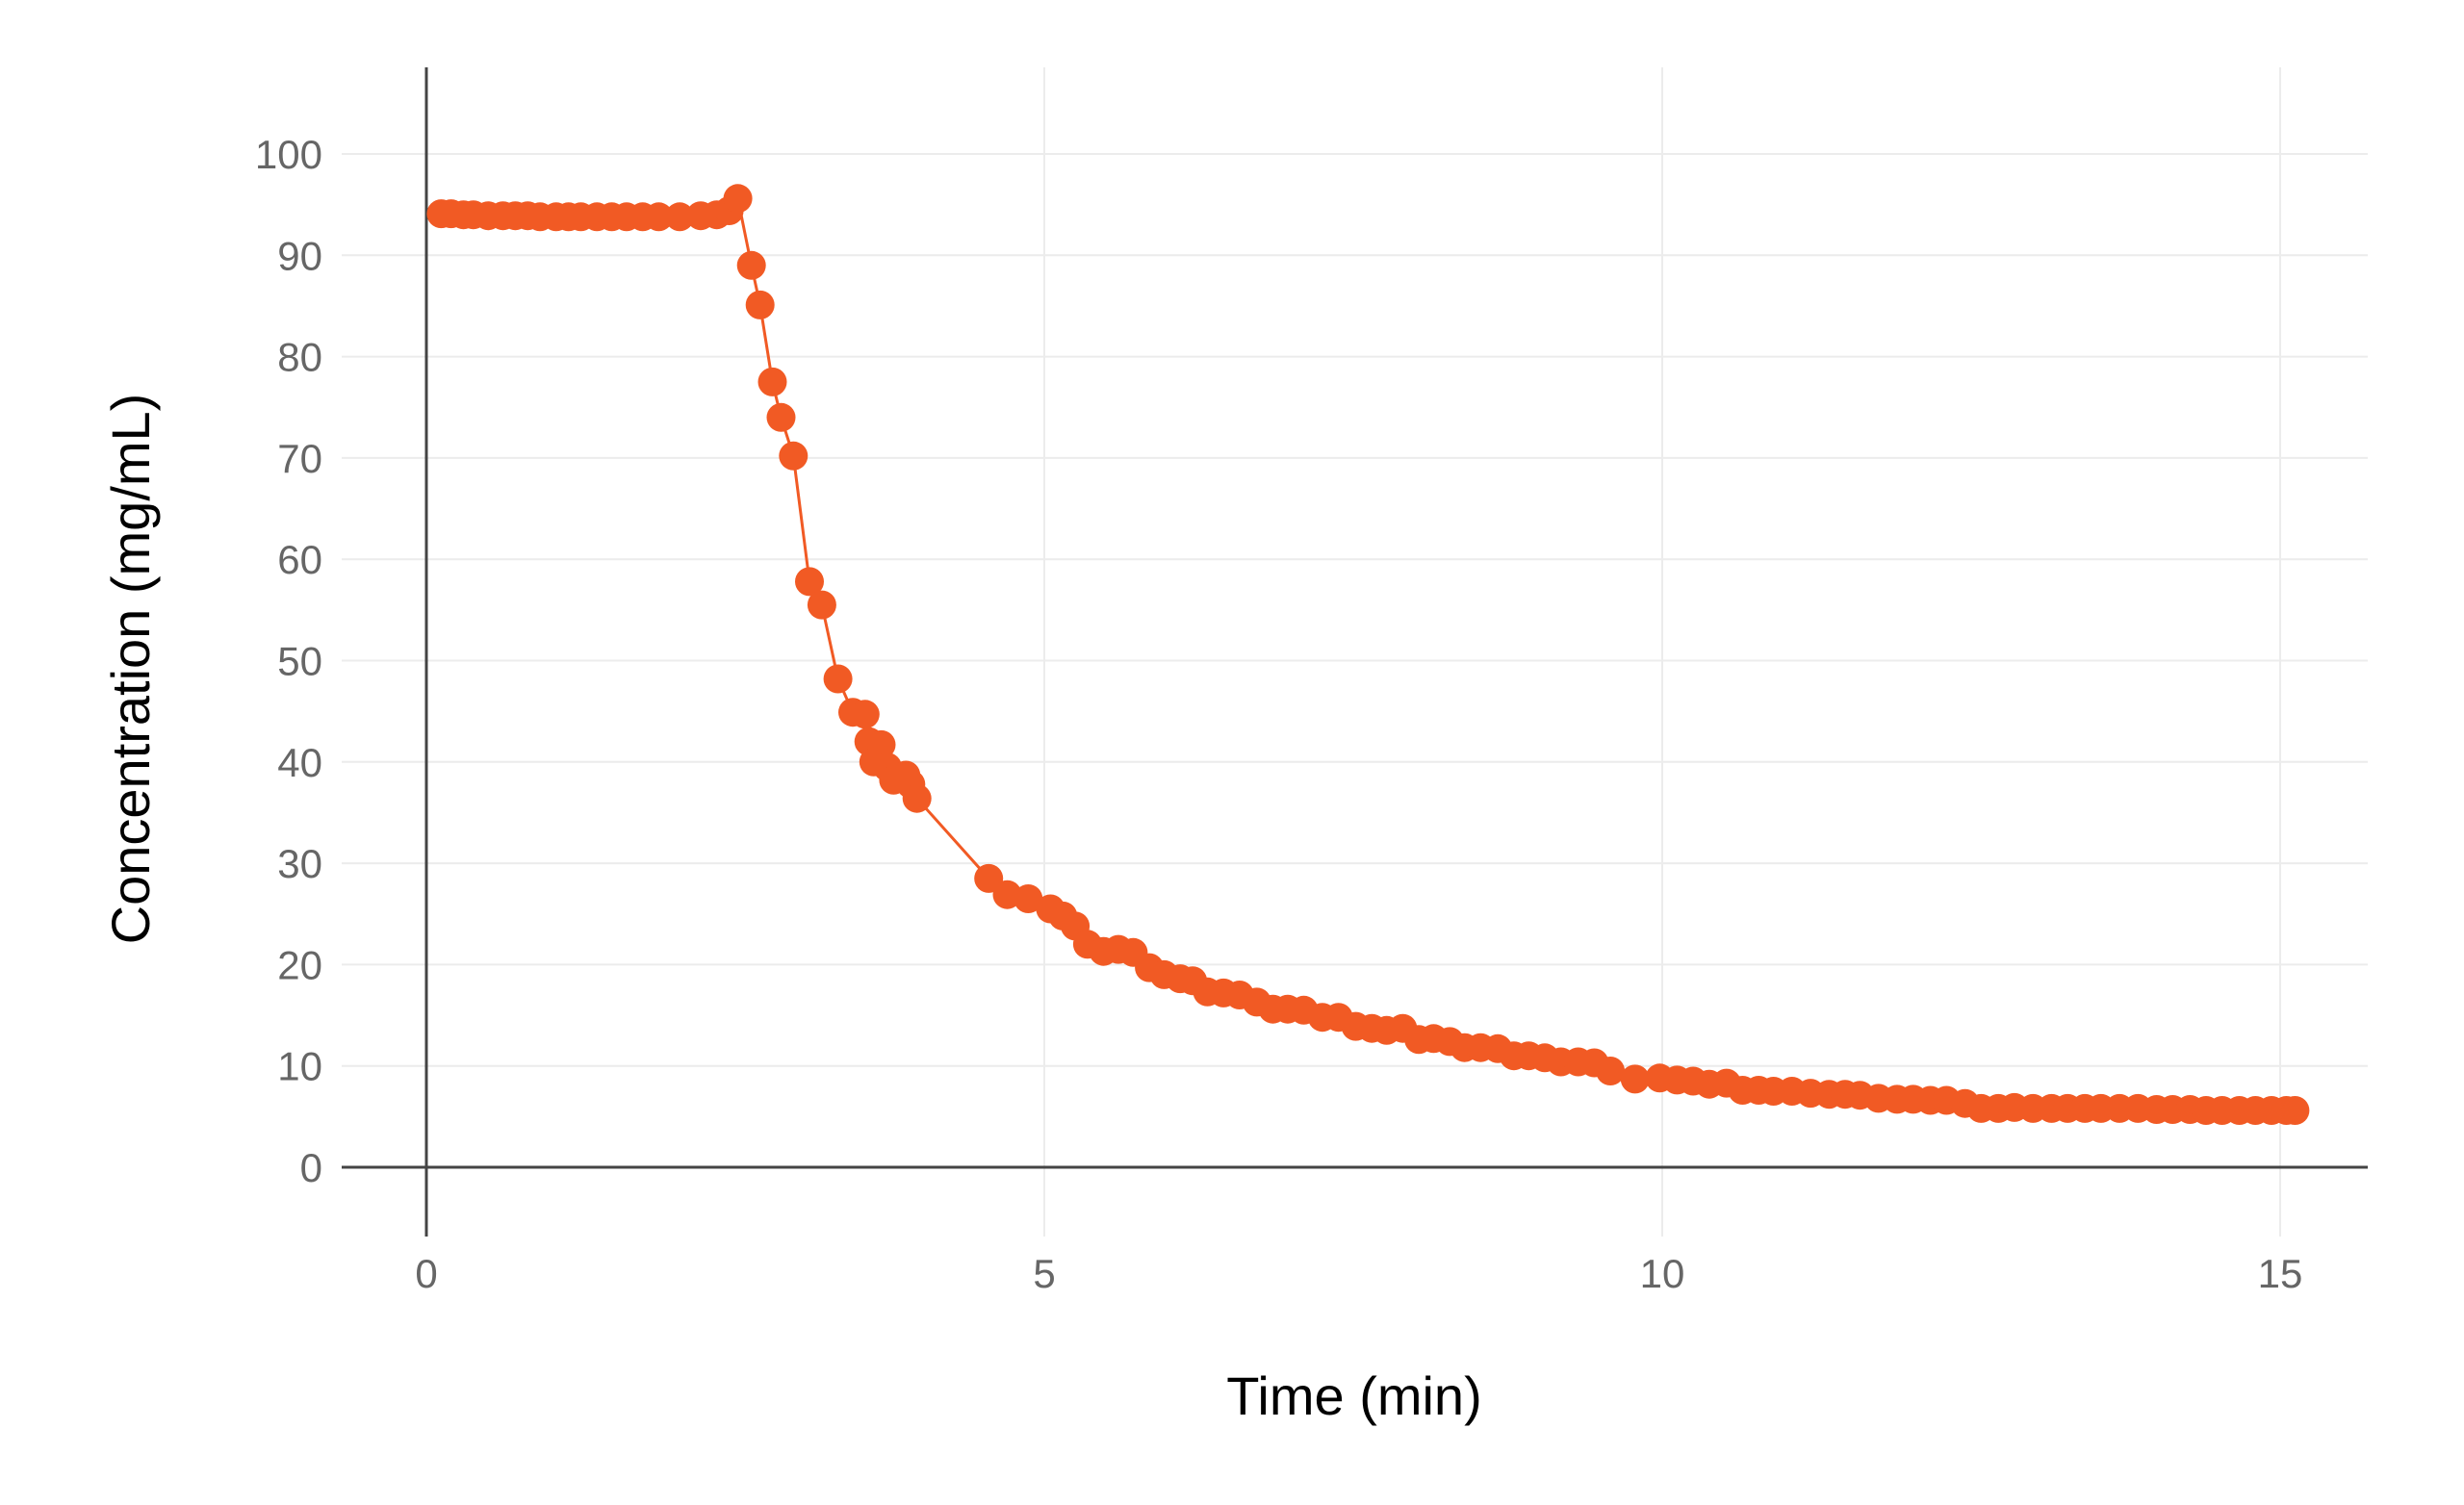  Describe the element at coordinates (1353, 1396) in the screenshot. I see `x-axis-title: Time (min)` at that location.